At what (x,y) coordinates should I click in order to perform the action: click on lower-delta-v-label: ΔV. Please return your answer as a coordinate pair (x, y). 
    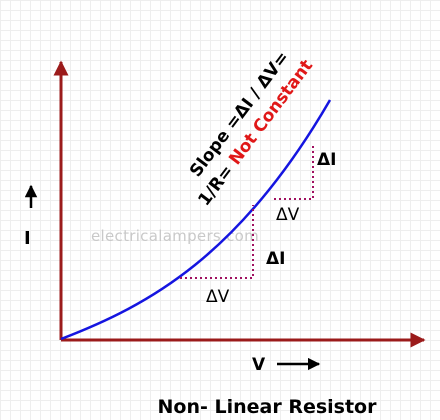
    Looking at the image, I should click on (218, 297).